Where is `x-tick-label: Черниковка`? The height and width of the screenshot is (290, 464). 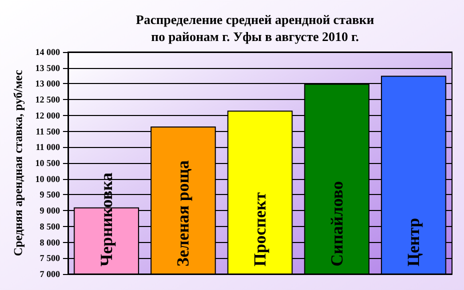
x-tick-label: Черниковка is located at coordinates (106, 219).